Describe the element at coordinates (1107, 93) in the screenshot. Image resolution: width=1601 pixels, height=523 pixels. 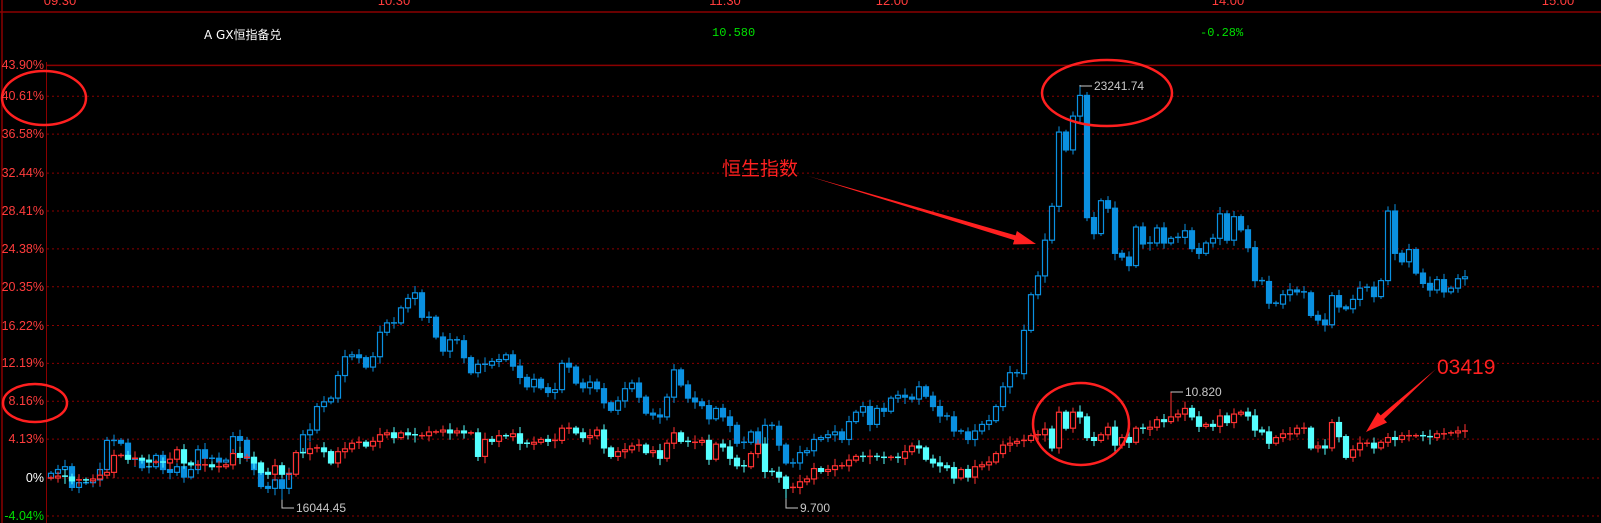
I see `annotation-circle-index-high` at that location.